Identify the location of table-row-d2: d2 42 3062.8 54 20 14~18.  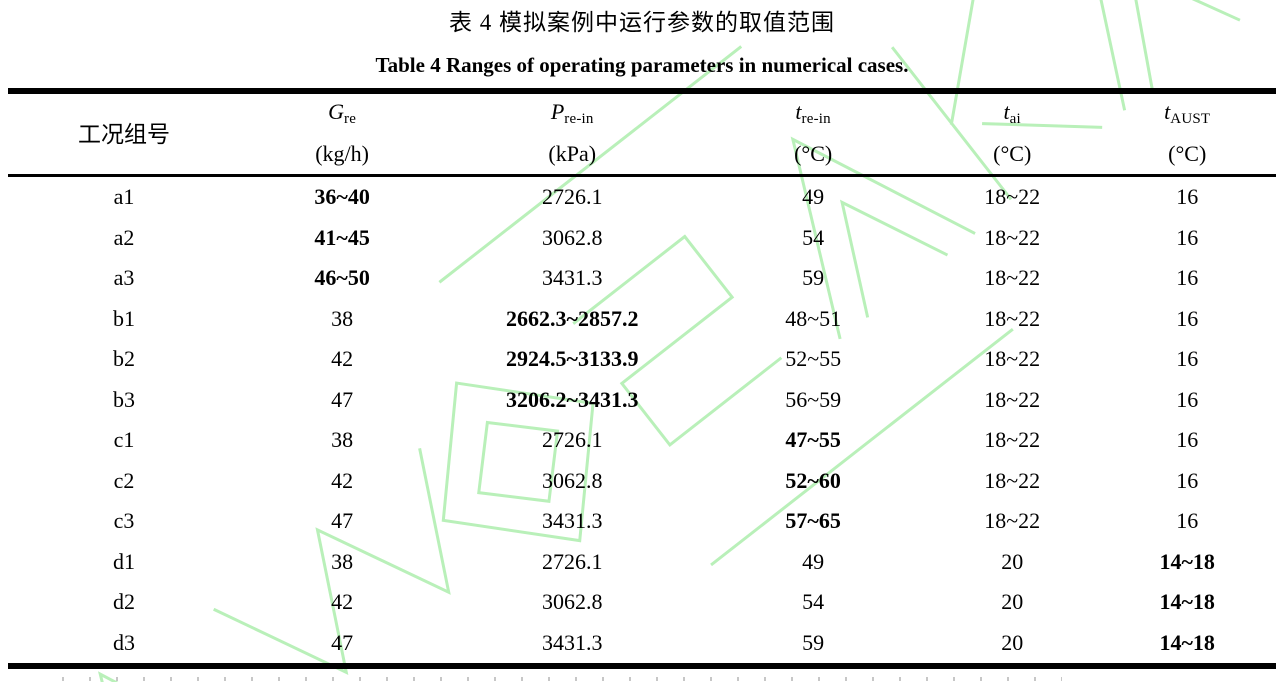
(642, 602).